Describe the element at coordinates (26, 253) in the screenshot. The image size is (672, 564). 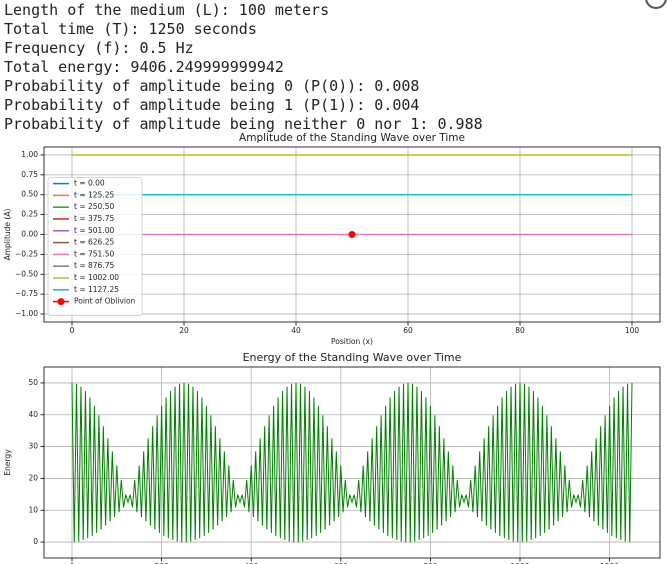
I see `y-tick-label: −0.25` at that location.